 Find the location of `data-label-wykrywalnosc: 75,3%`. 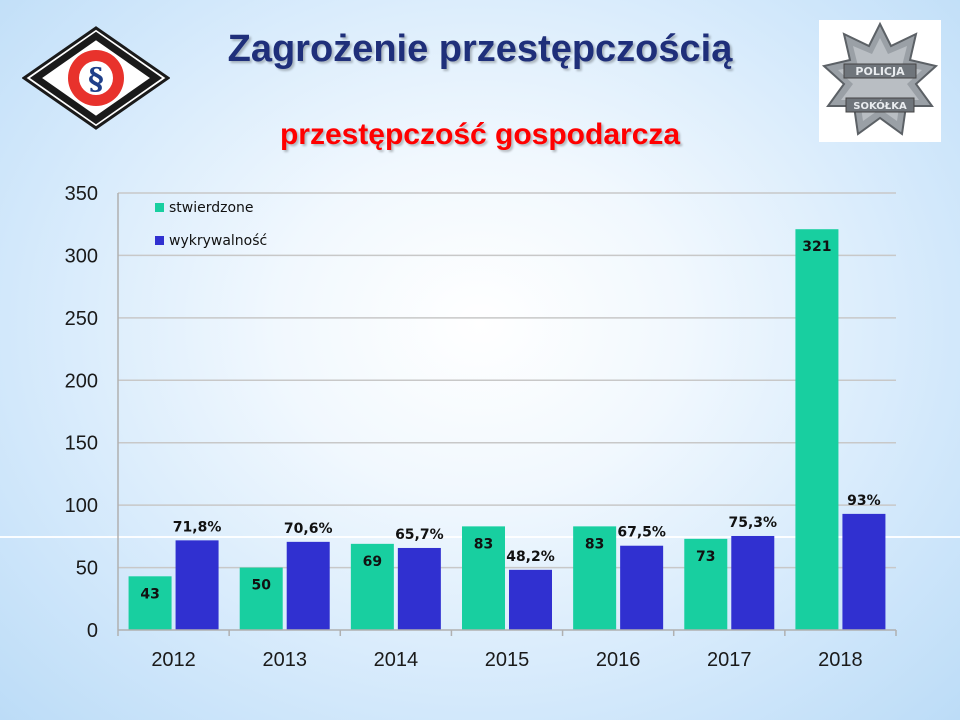

data-label-wykrywalnosc: 75,3% is located at coordinates (752, 523).